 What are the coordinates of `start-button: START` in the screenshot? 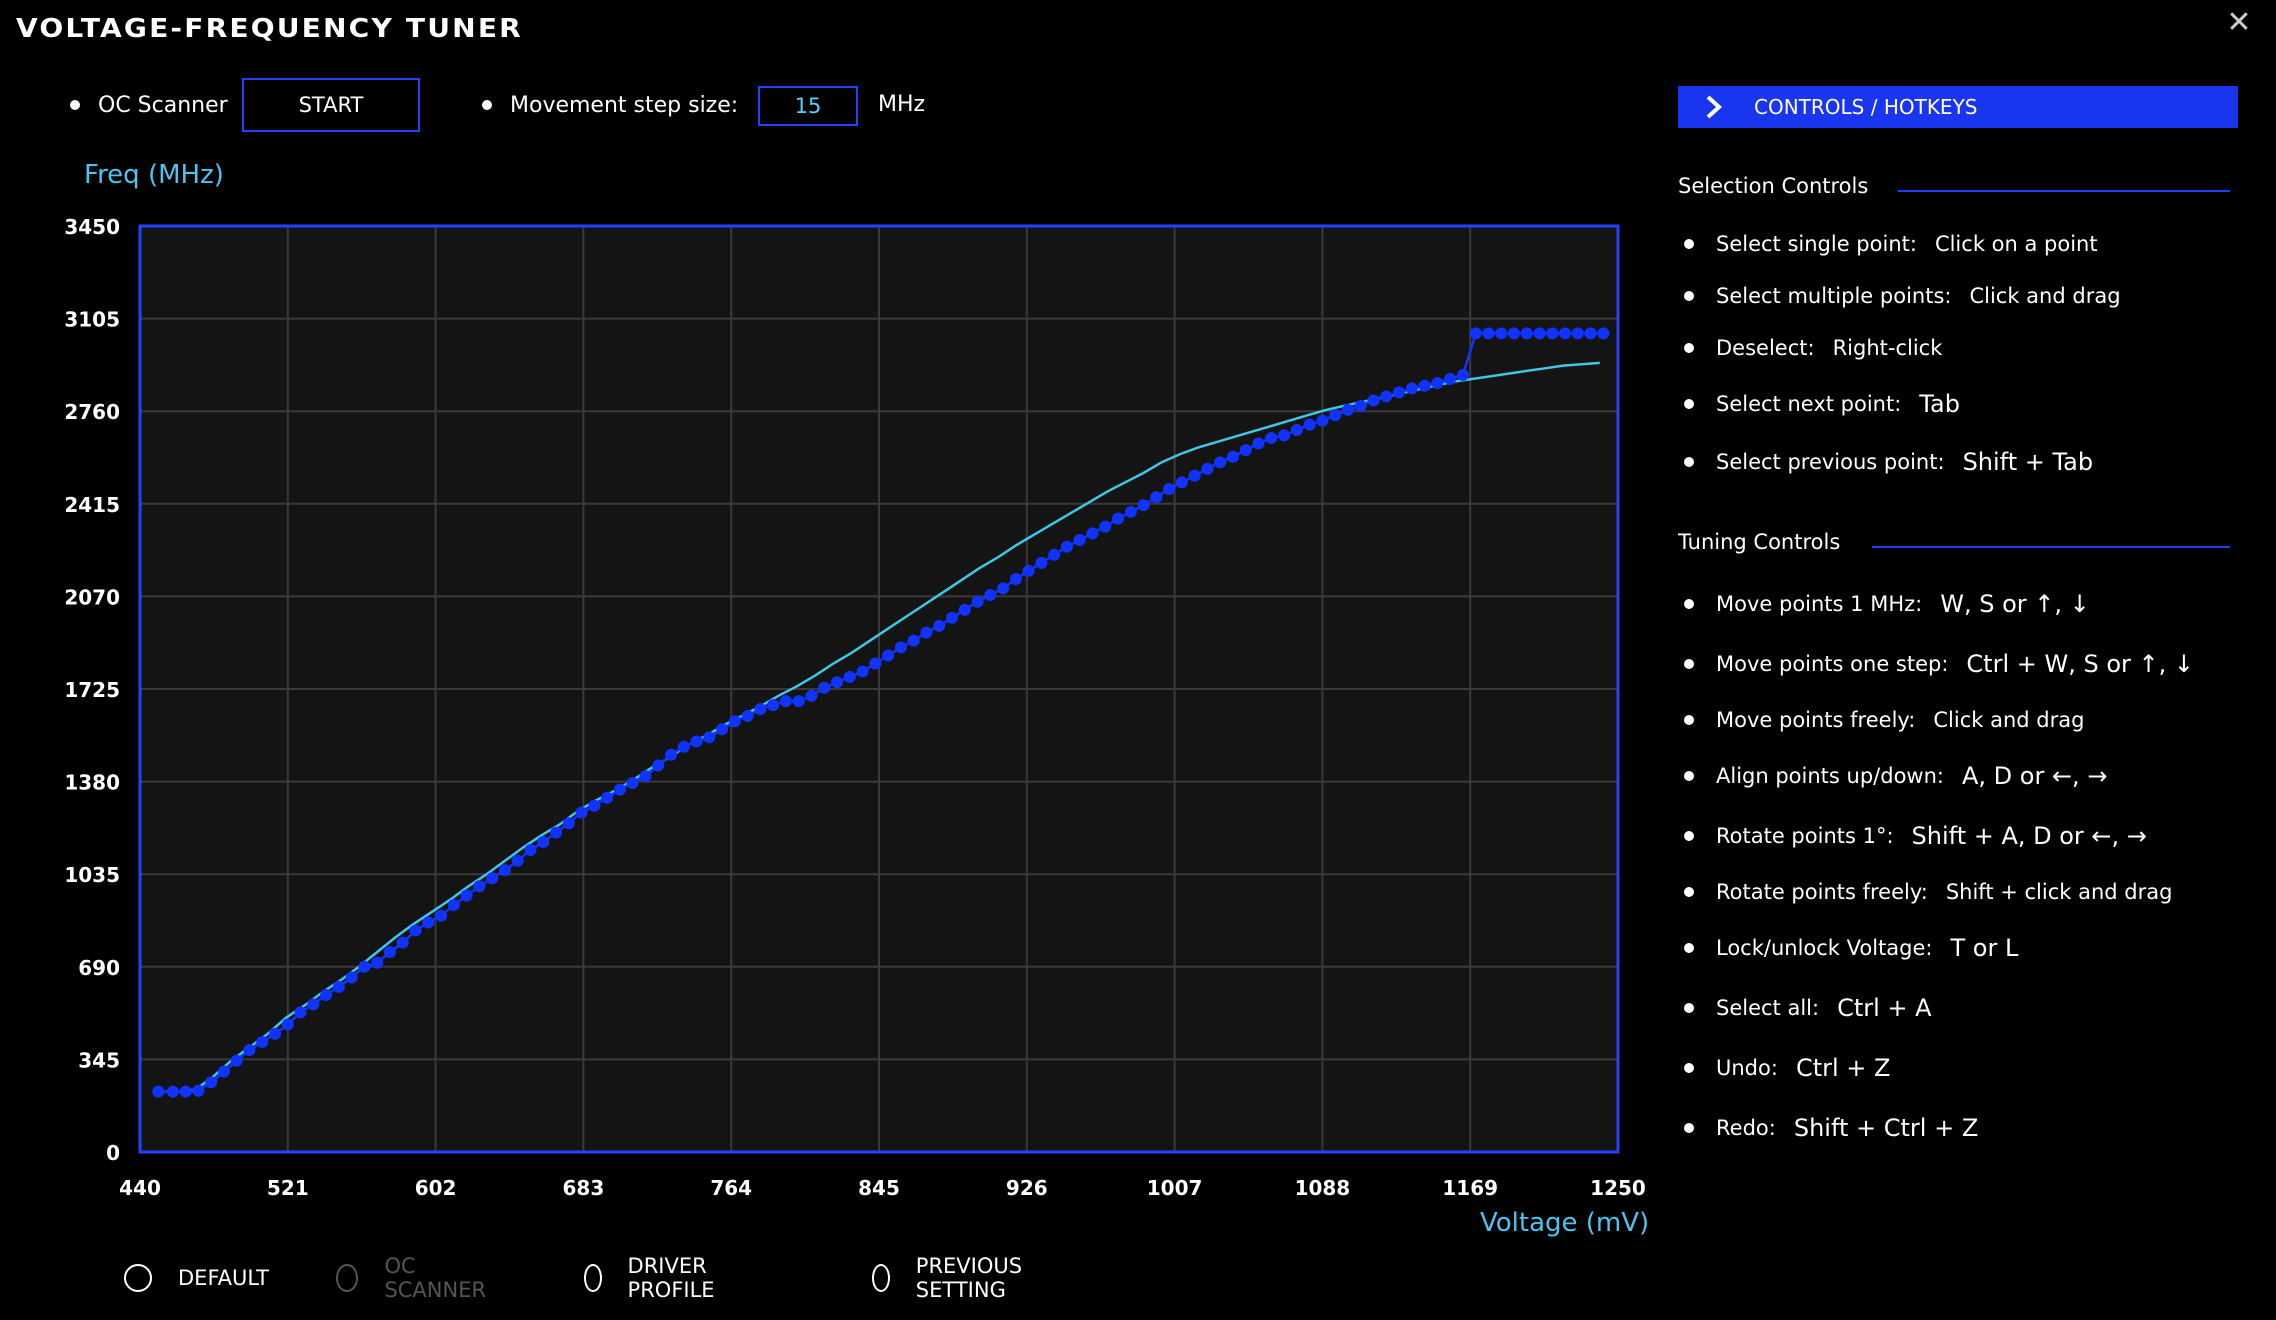 It's located at (331, 105).